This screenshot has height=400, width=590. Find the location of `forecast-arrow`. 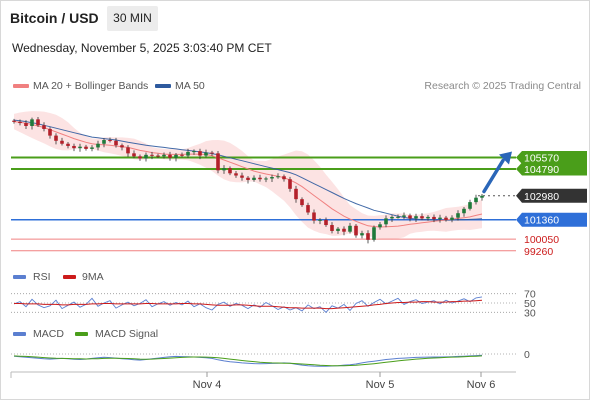

forecast-arrow is located at coordinates (493, 176).